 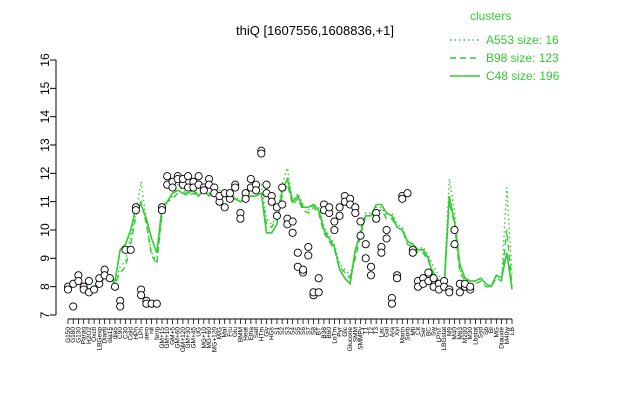 I want to click on x-tick-label: G180, so click(x=73, y=335).